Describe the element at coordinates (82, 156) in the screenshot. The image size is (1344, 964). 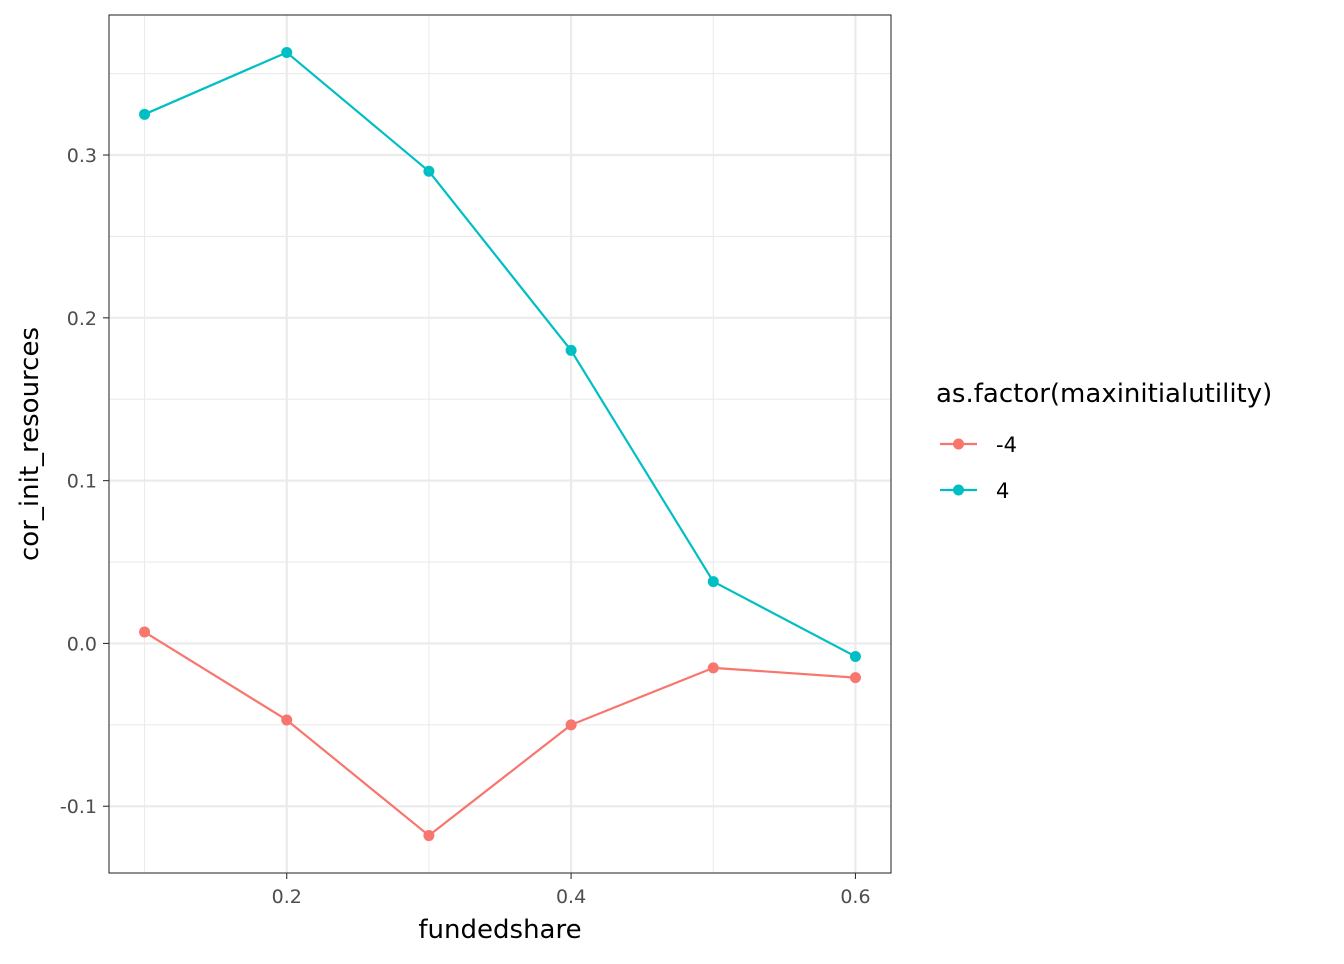
I see `y-tick-label: 0.3` at that location.